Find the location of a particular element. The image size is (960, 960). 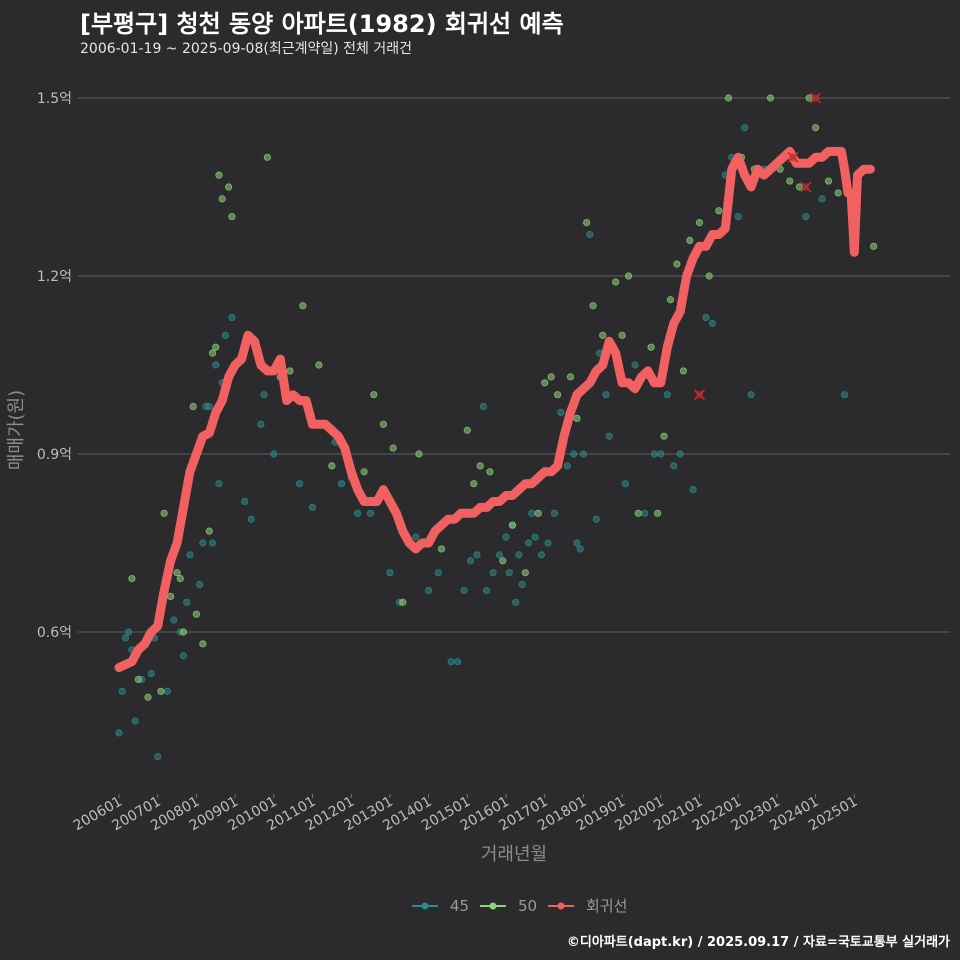

legend-item-regression: 회귀선 is located at coordinates (587, 906).